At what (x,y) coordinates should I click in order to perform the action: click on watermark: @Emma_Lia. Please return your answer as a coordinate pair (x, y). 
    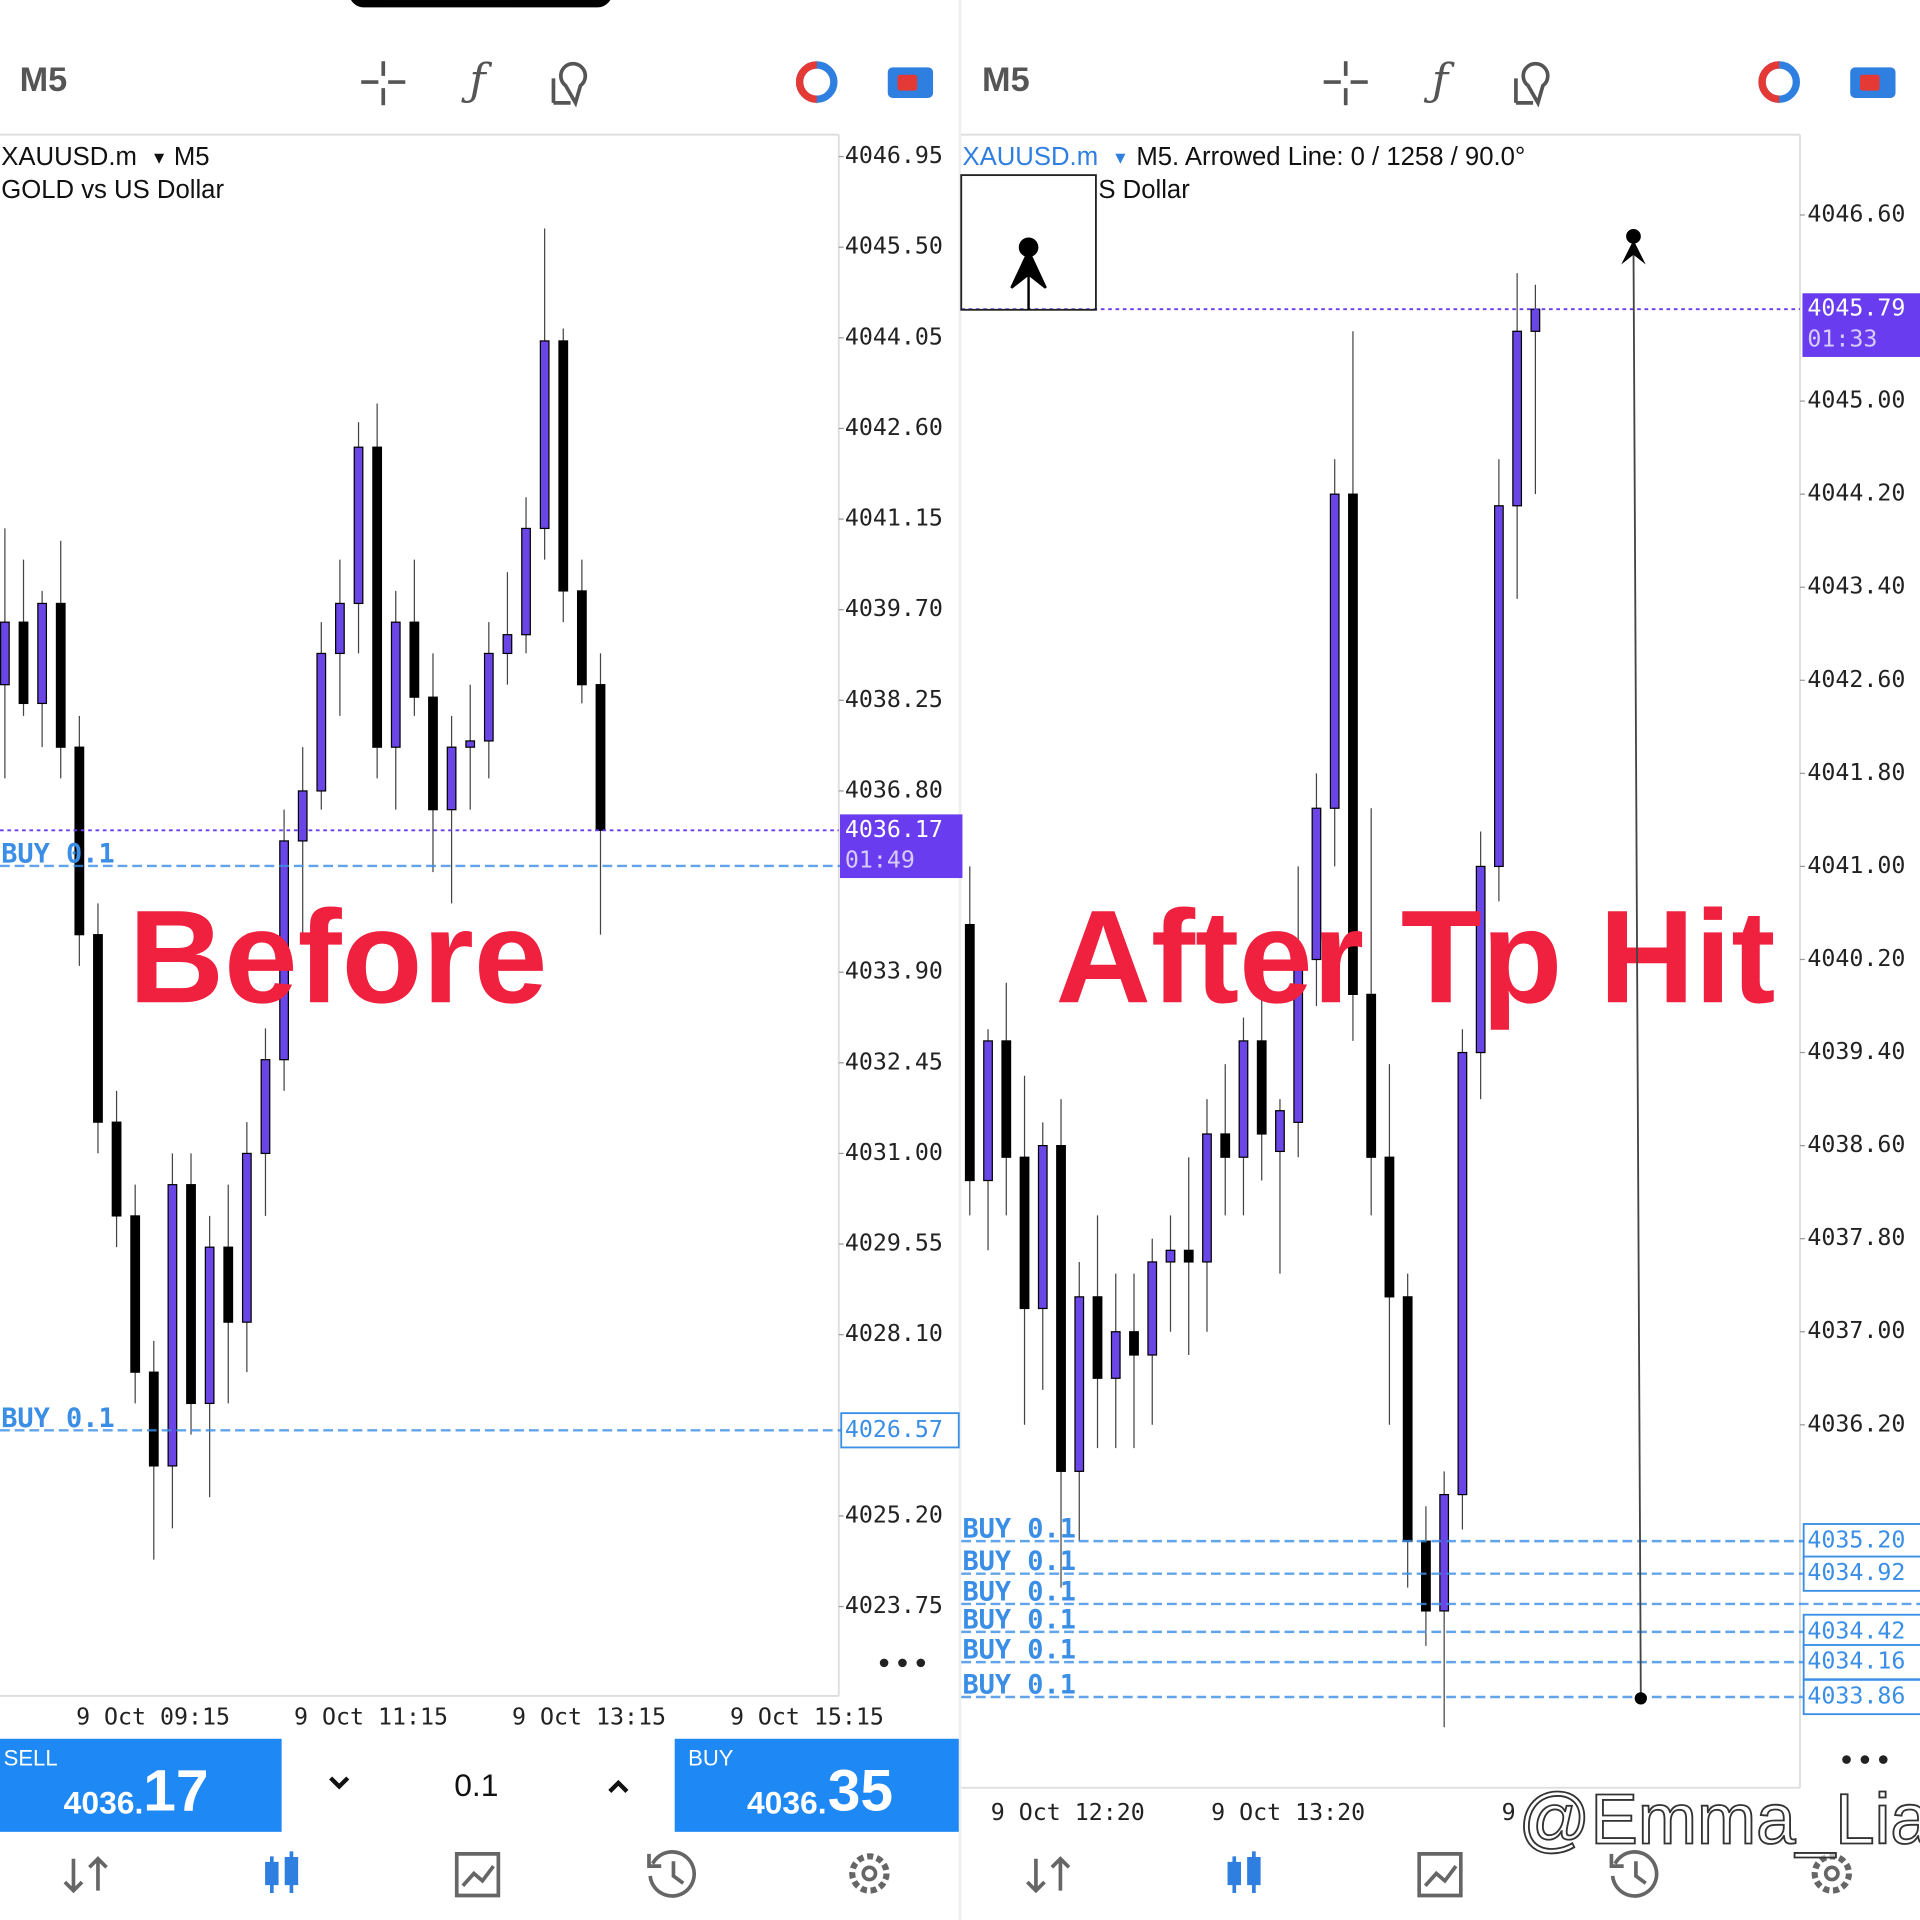
    Looking at the image, I should click on (1719, 1819).